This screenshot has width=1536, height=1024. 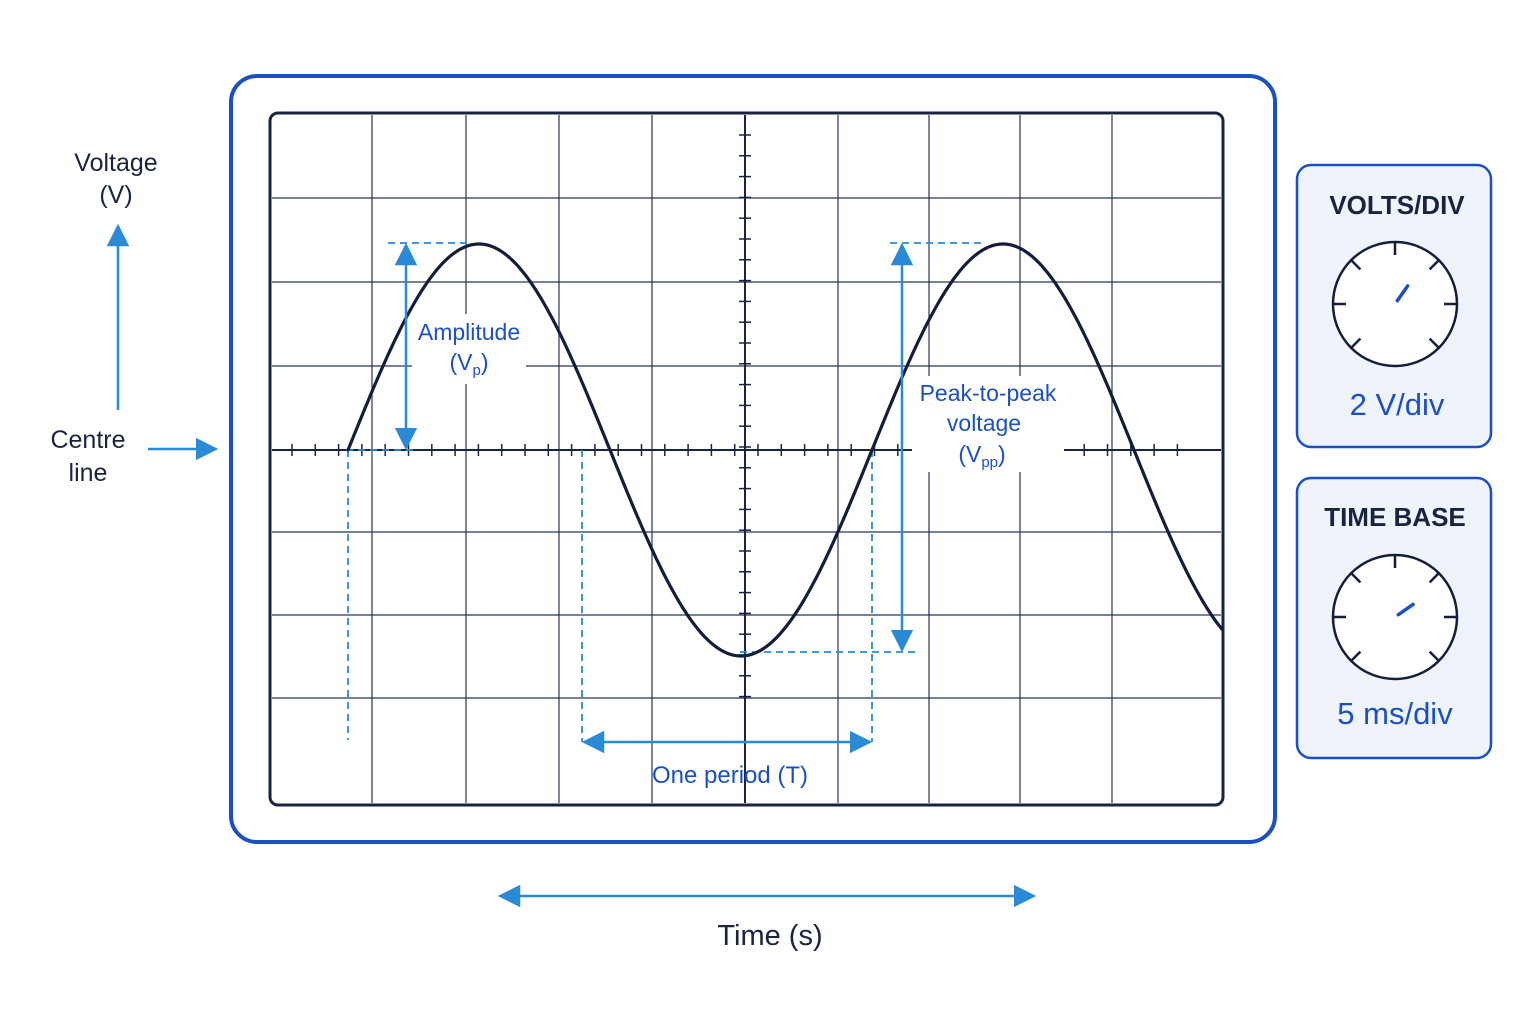 What do you see at coordinates (730, 775) in the screenshot?
I see `period-label: One period (T)` at bounding box center [730, 775].